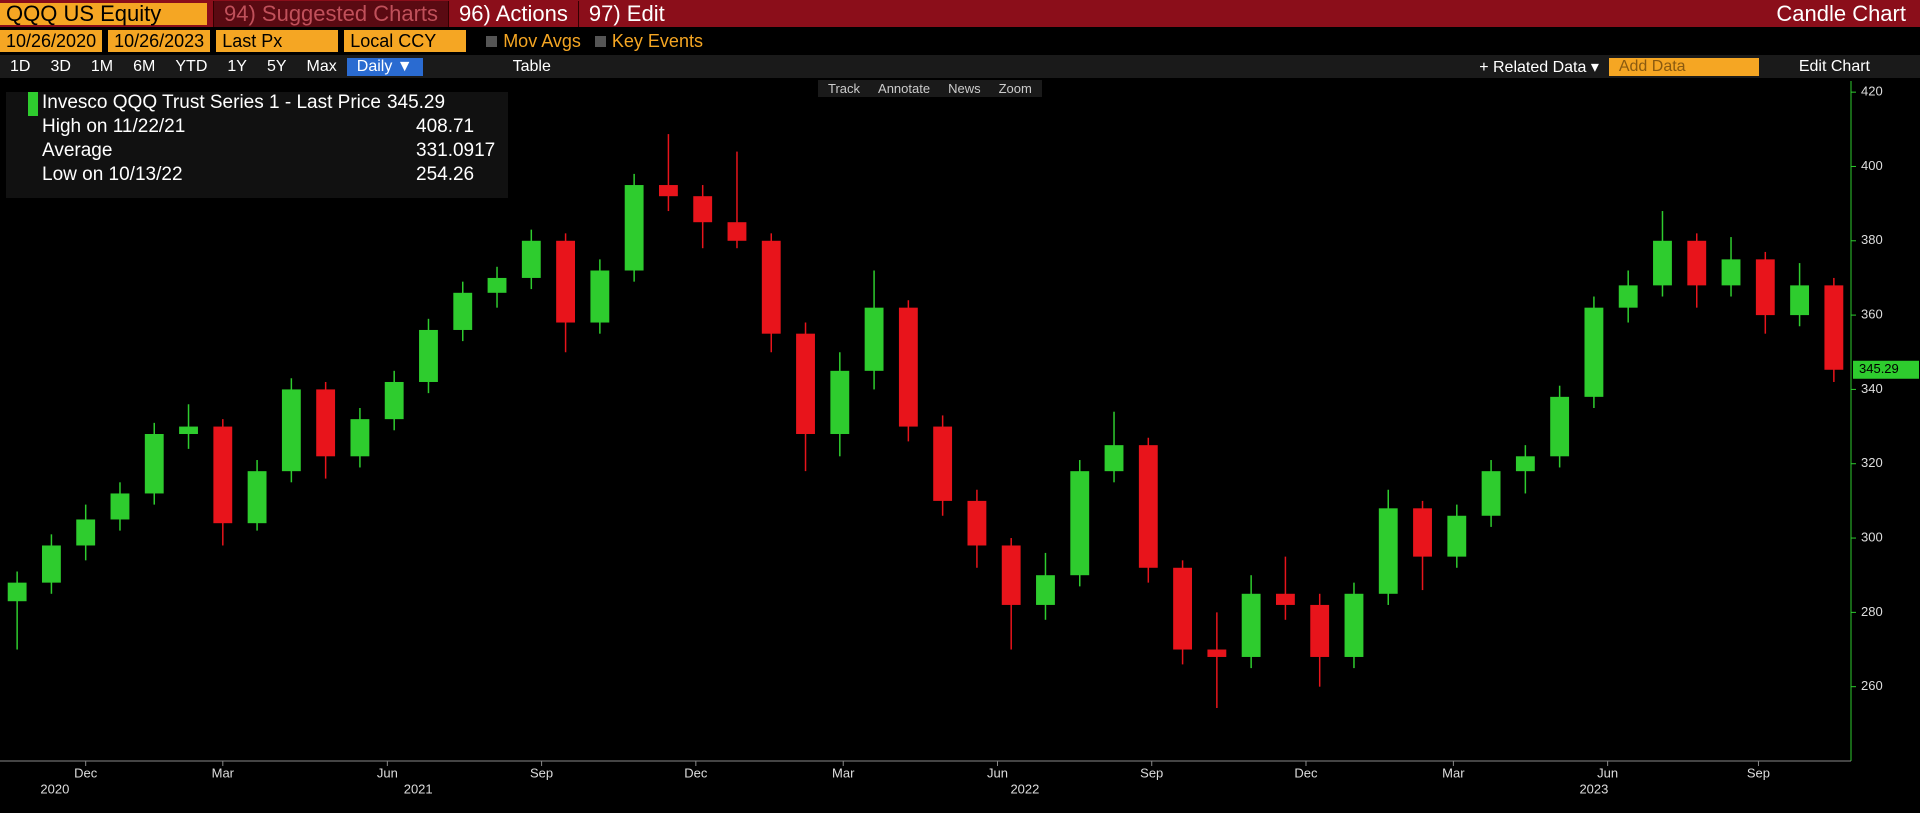  What do you see at coordinates (1683, 66) in the screenshot?
I see `add-data: Add Data` at bounding box center [1683, 66].